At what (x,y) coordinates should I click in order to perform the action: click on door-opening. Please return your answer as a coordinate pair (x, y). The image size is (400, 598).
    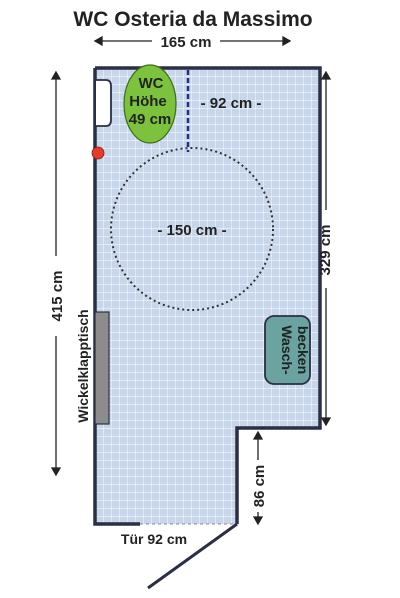
    Looking at the image, I should click on (189, 556).